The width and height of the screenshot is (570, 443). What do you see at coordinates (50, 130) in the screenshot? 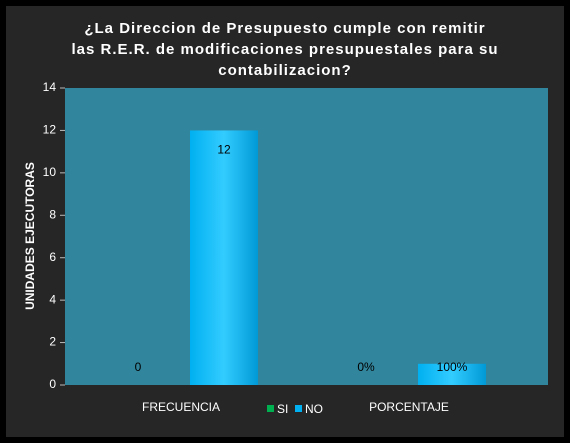
I see `y-tick-label: 12` at bounding box center [50, 130].